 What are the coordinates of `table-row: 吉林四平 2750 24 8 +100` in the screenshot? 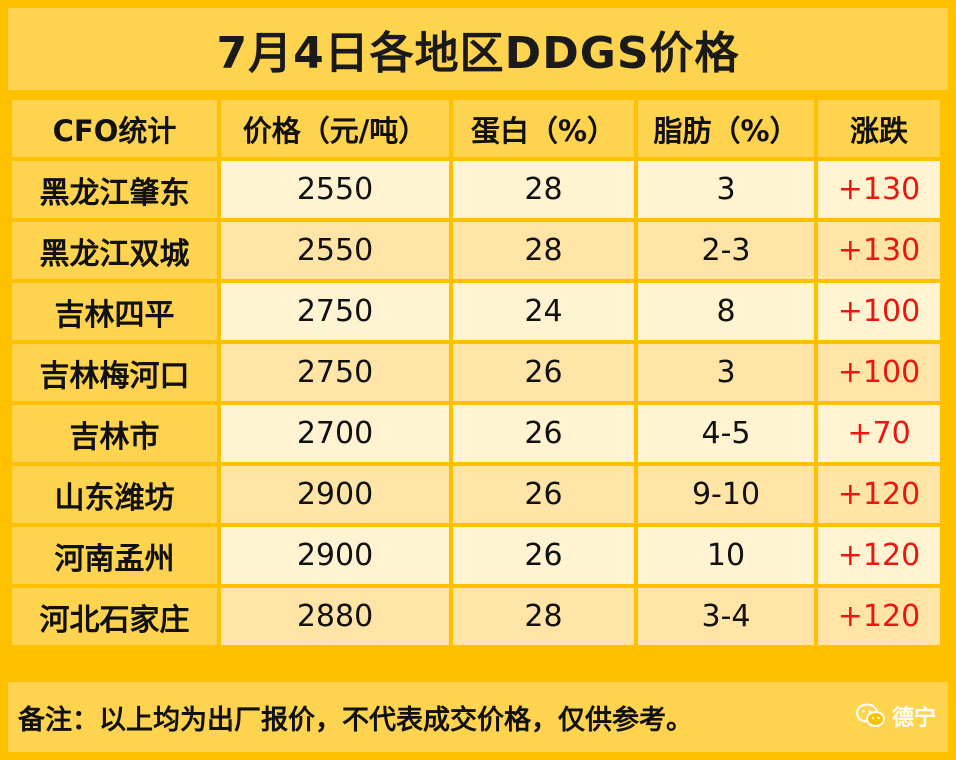 It's located at (476, 311).